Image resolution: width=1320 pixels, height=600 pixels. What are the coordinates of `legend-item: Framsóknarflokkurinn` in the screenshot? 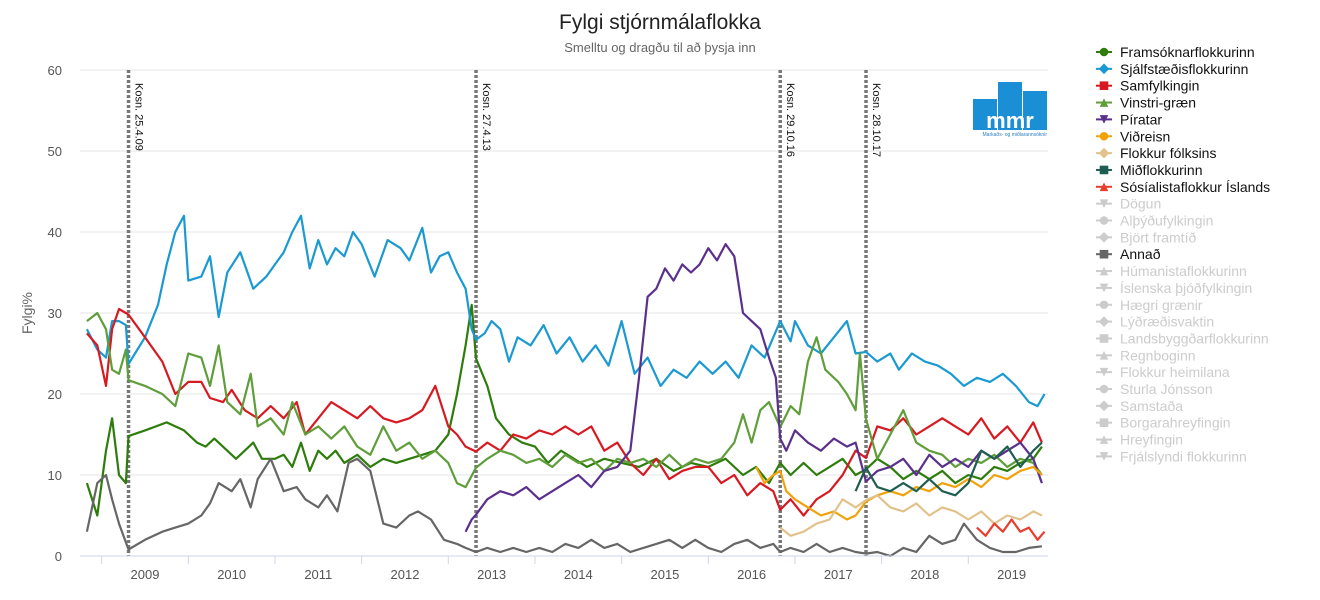 It's located at (1175, 52).